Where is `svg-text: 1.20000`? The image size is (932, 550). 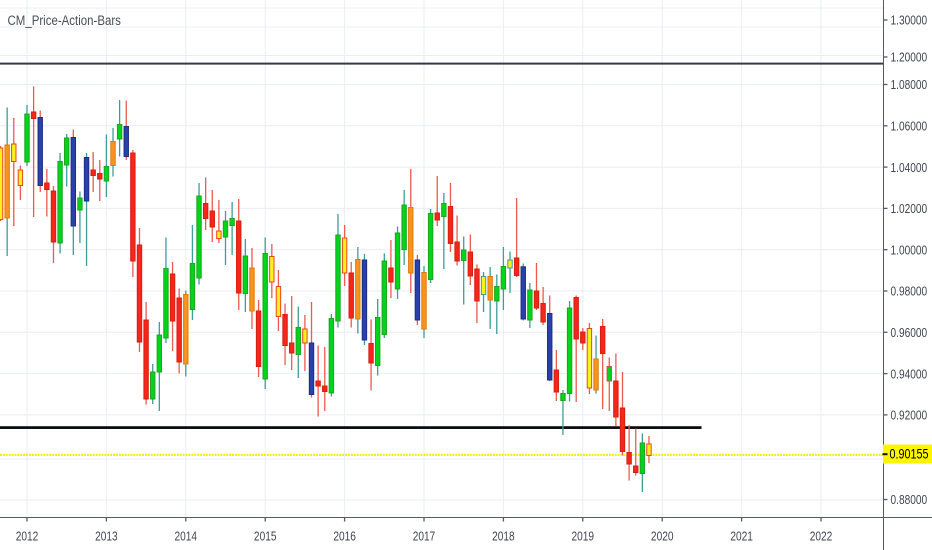
svg-text: 1.20000 is located at coordinates (909, 58).